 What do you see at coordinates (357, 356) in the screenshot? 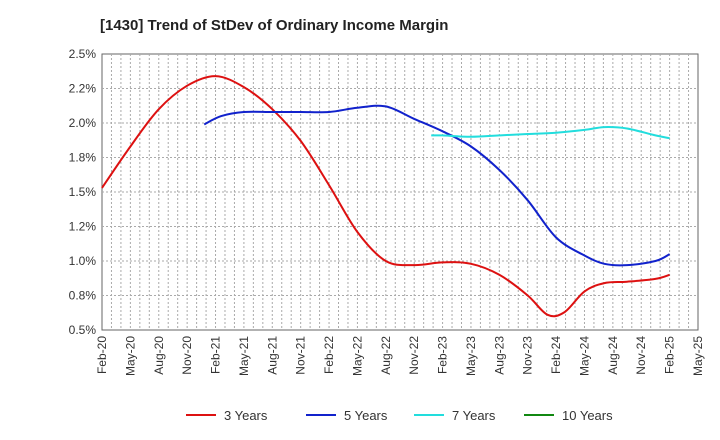
I see `x-tick-label: May-22` at bounding box center [357, 356].